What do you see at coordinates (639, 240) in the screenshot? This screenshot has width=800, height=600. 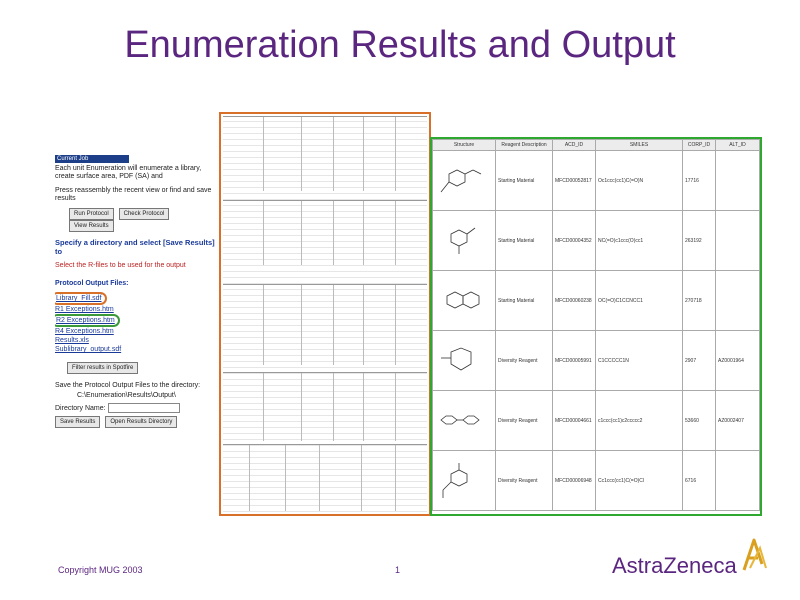 I see `smiles-cell: NC(=O)c1ccc(O)cc1` at bounding box center [639, 240].